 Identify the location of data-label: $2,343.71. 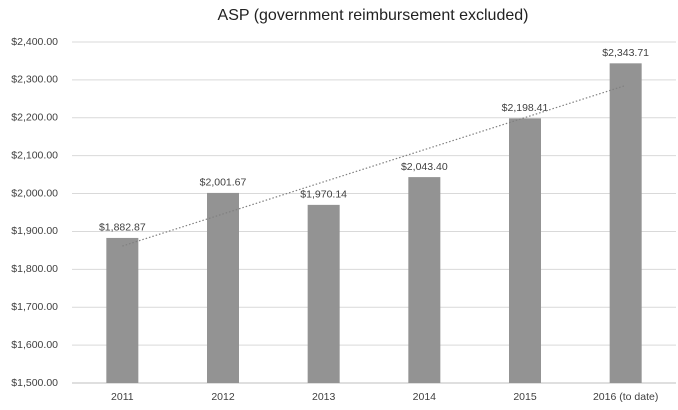
(625, 53).